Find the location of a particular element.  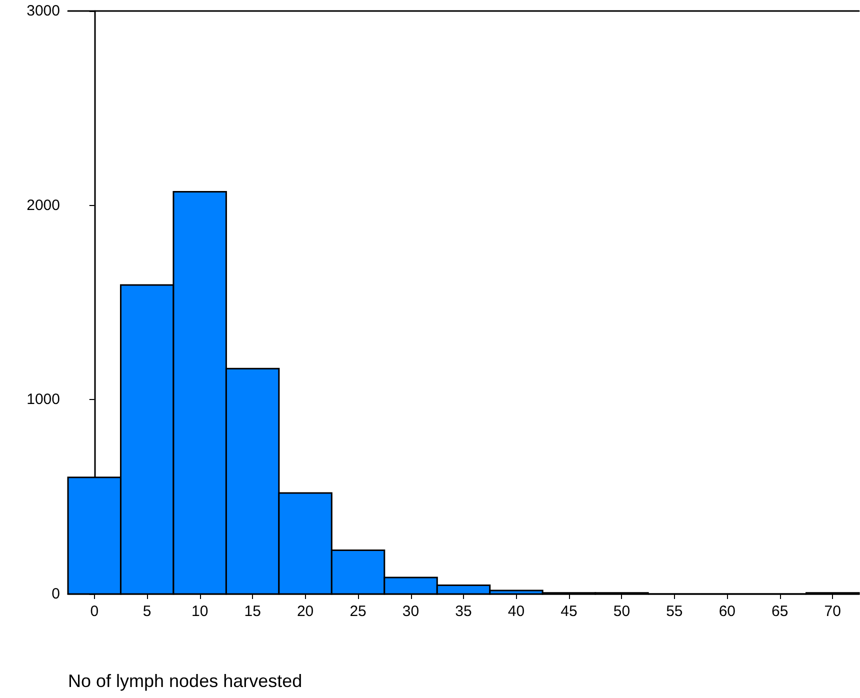

y-tick-label: 0 is located at coordinates (56, 594).